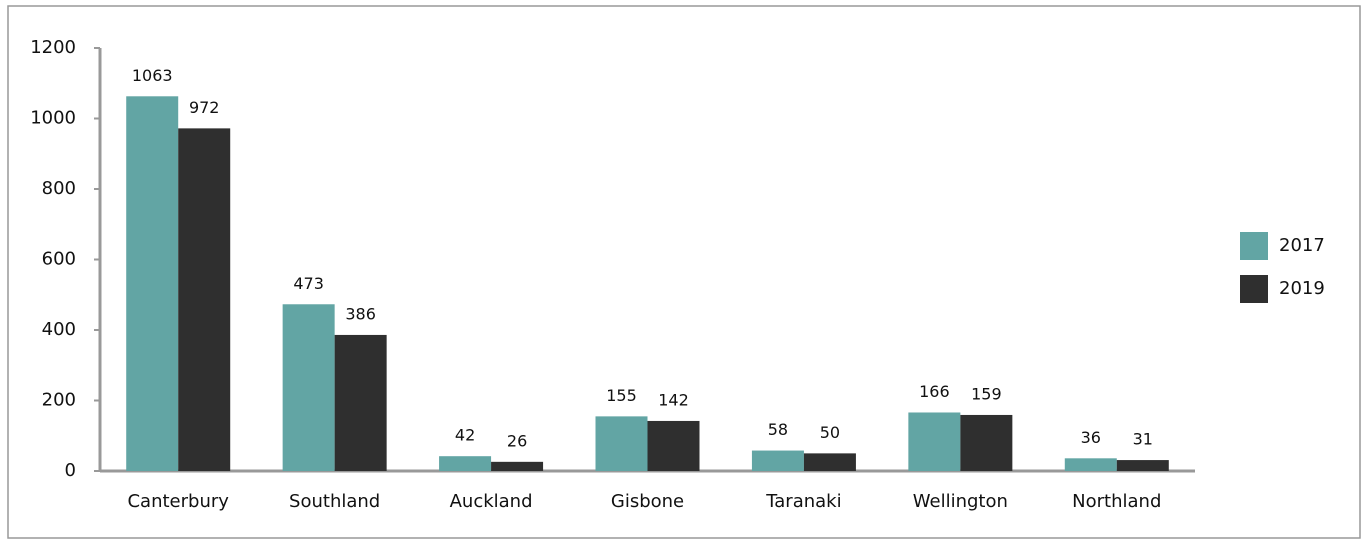  I want to click on value-label: 42, so click(465, 435).